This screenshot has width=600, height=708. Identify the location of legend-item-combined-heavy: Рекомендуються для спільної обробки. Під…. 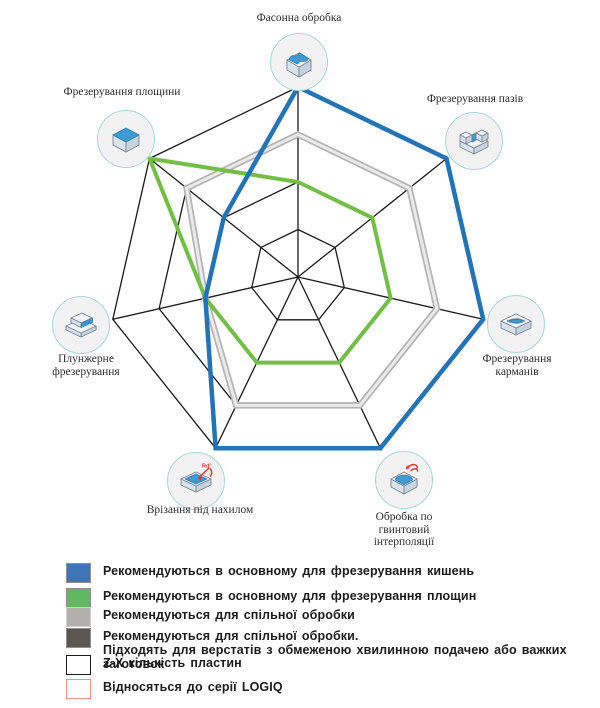
(329, 649).